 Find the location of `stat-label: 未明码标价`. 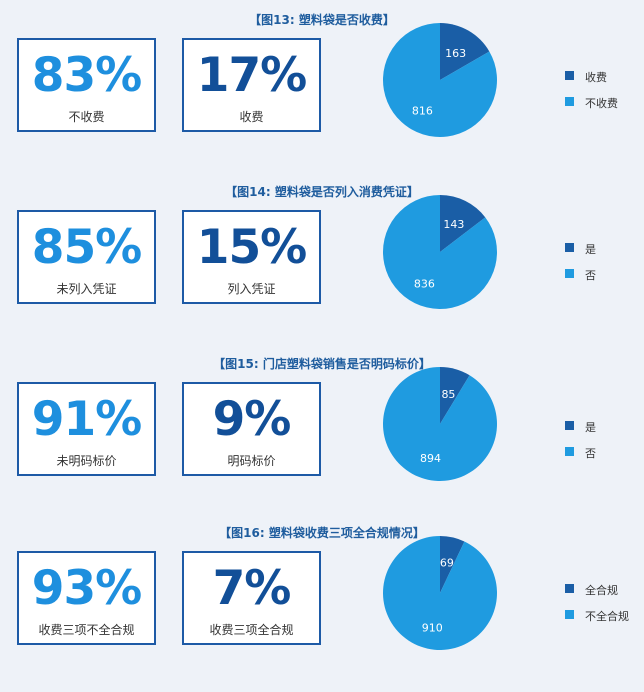

stat-label: 未明码标价 is located at coordinates (86, 461).